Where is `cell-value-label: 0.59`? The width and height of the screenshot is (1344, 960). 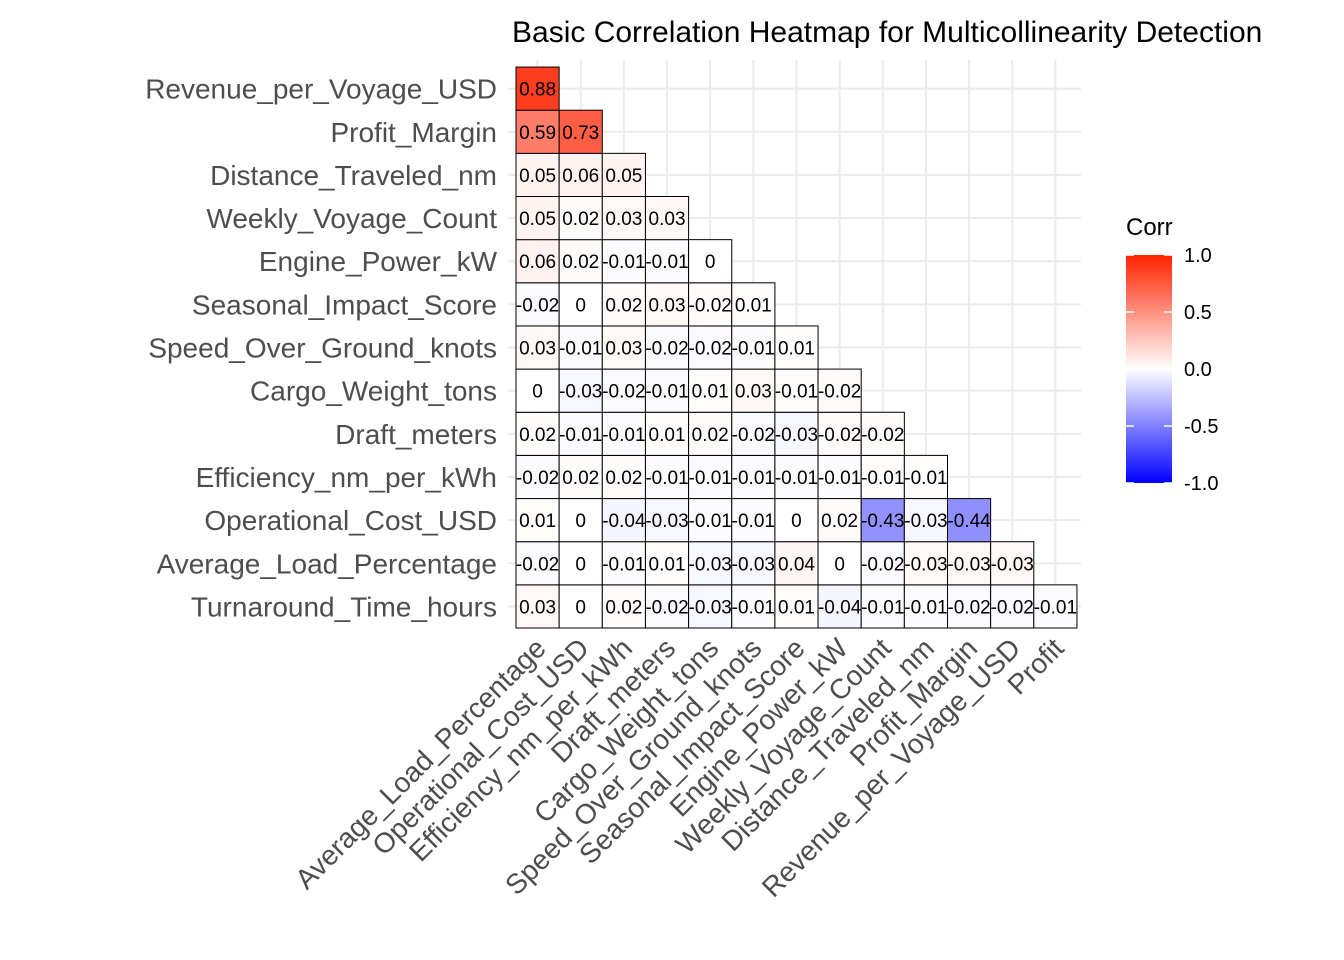 cell-value-label: 0.59 is located at coordinates (537, 133).